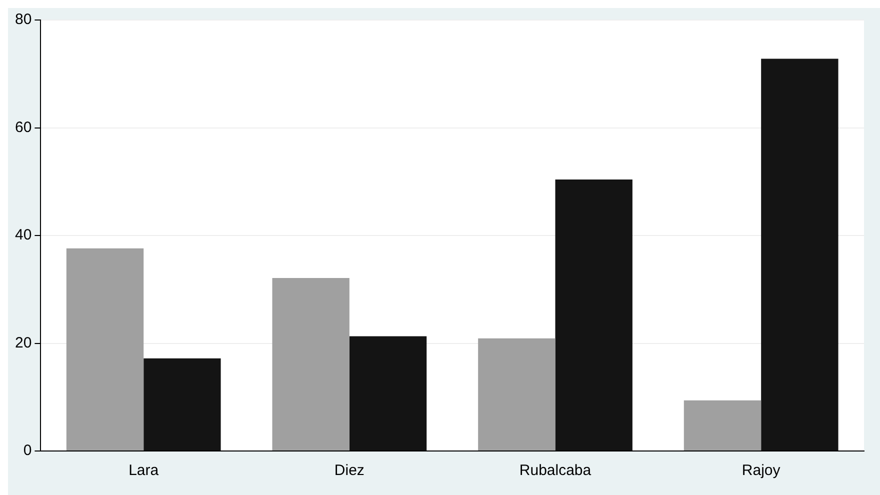 This screenshot has width=880, height=495. What do you see at coordinates (27, 451) in the screenshot?
I see `y-tick-label: 0` at bounding box center [27, 451].